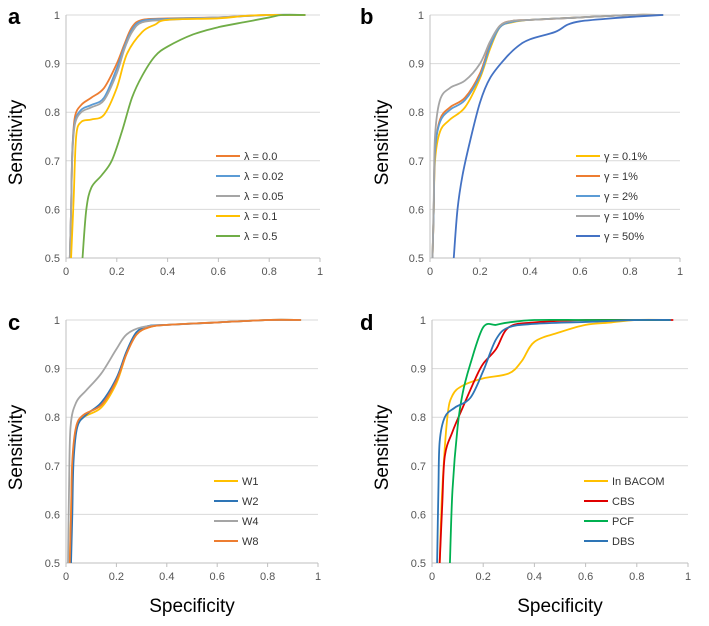 This screenshot has width=709, height=626. Describe the element at coordinates (236, 512) in the screenshot. I see `legend: W1 W2 W4 W8` at that location.